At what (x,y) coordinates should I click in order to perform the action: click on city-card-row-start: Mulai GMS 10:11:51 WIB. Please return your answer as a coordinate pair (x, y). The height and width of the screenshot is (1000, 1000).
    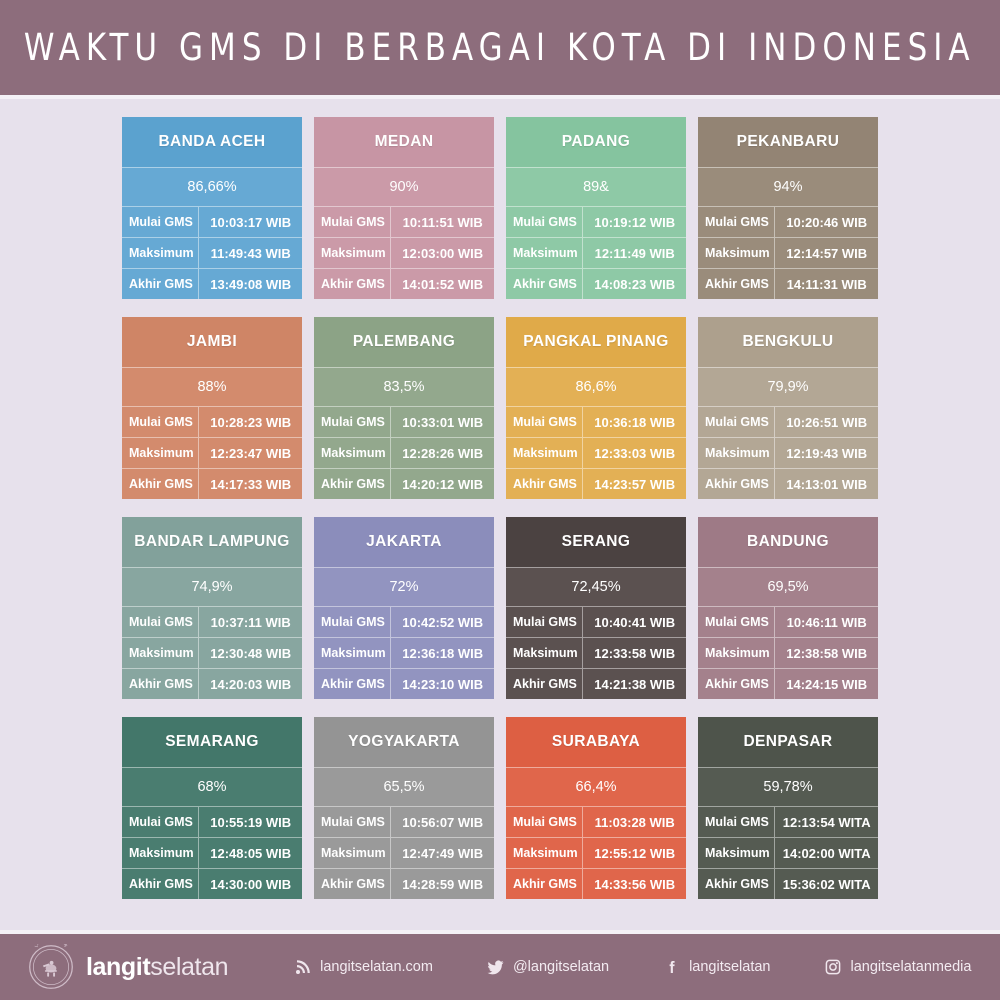
    Looking at the image, I should click on (404, 221).